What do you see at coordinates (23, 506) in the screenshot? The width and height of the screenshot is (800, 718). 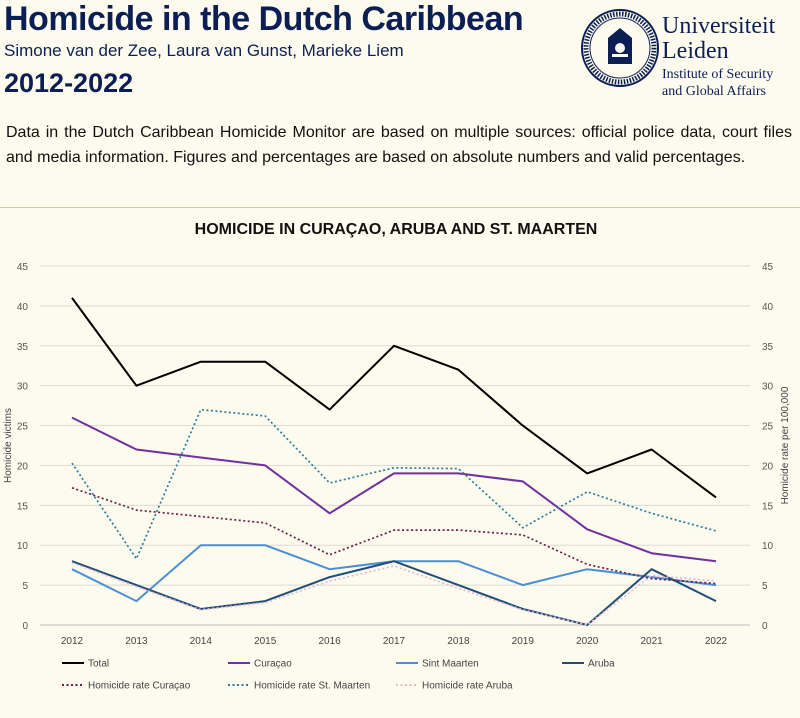 I see `y-tick-label: 15` at bounding box center [23, 506].